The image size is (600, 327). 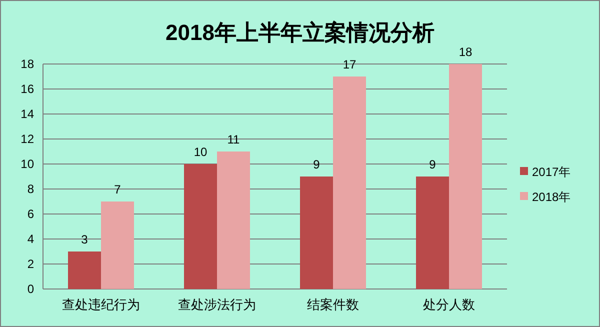 I want to click on y-tick-label: 10, so click(x=27, y=164).